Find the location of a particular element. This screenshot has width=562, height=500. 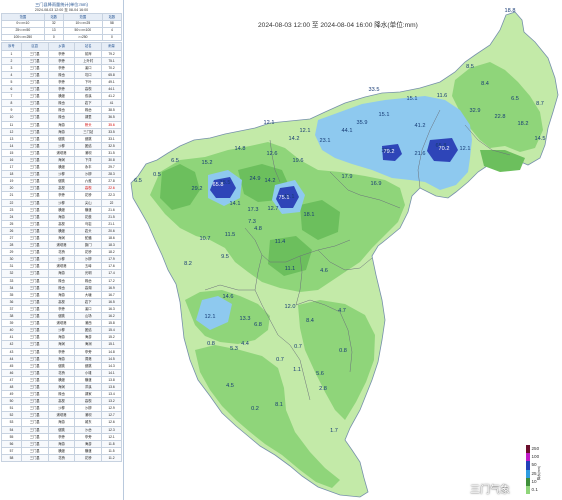

station-value-label: 23.1 is located at coordinates (325, 141).